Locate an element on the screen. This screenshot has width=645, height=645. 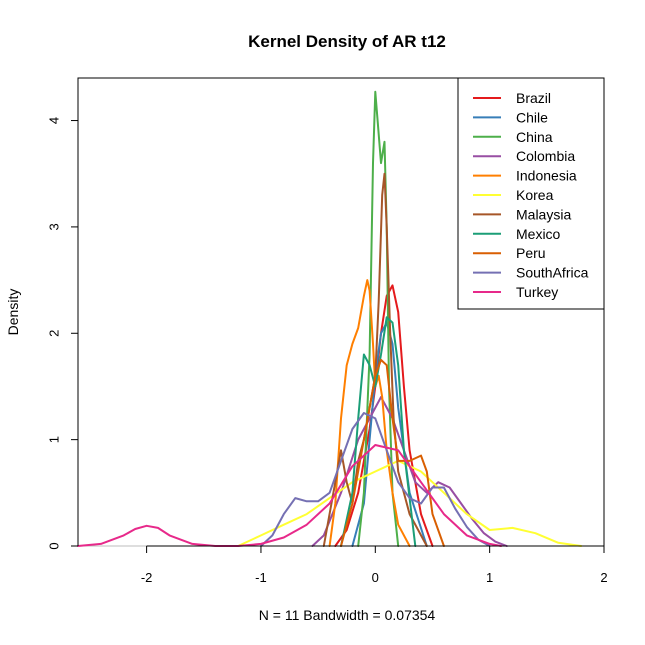
series-line-turkey is located at coordinates (290, 495).